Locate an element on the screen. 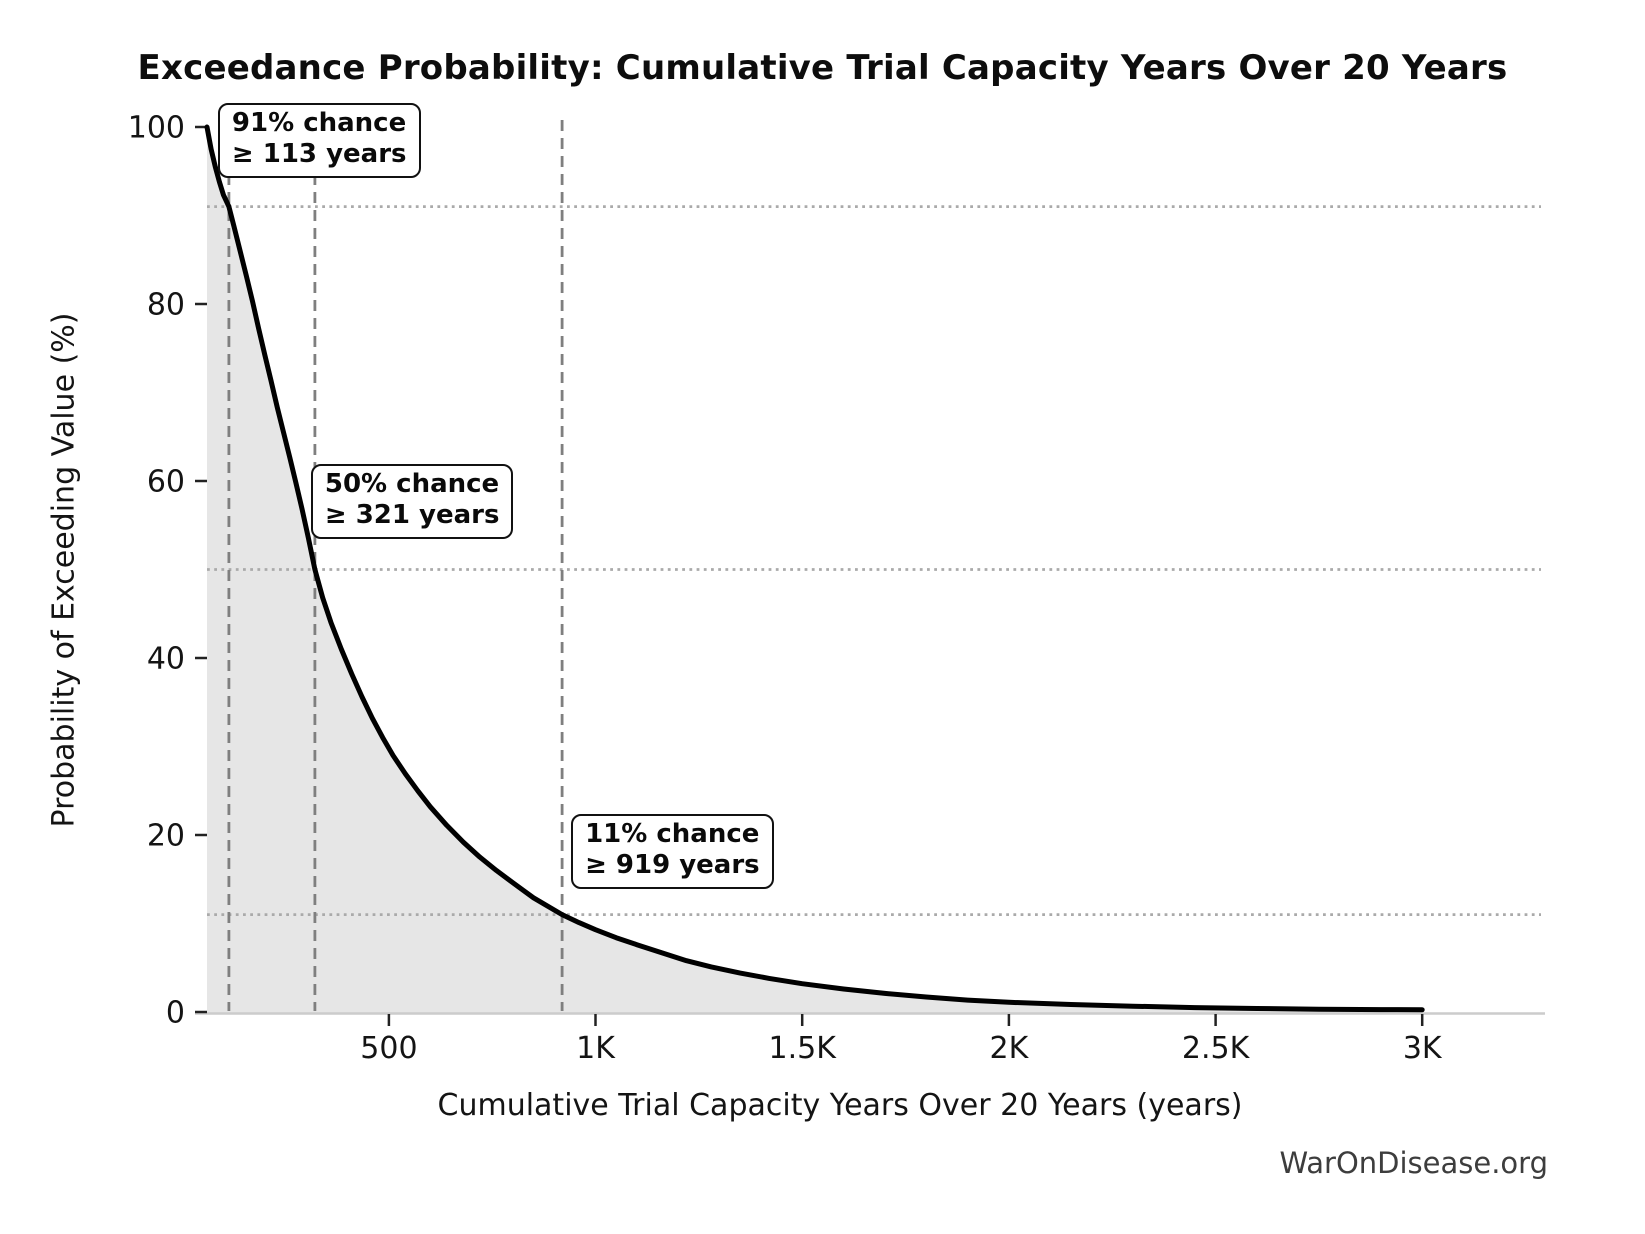 This screenshot has width=1645, height=1234. y-tick-label: 40 is located at coordinates (166, 659).